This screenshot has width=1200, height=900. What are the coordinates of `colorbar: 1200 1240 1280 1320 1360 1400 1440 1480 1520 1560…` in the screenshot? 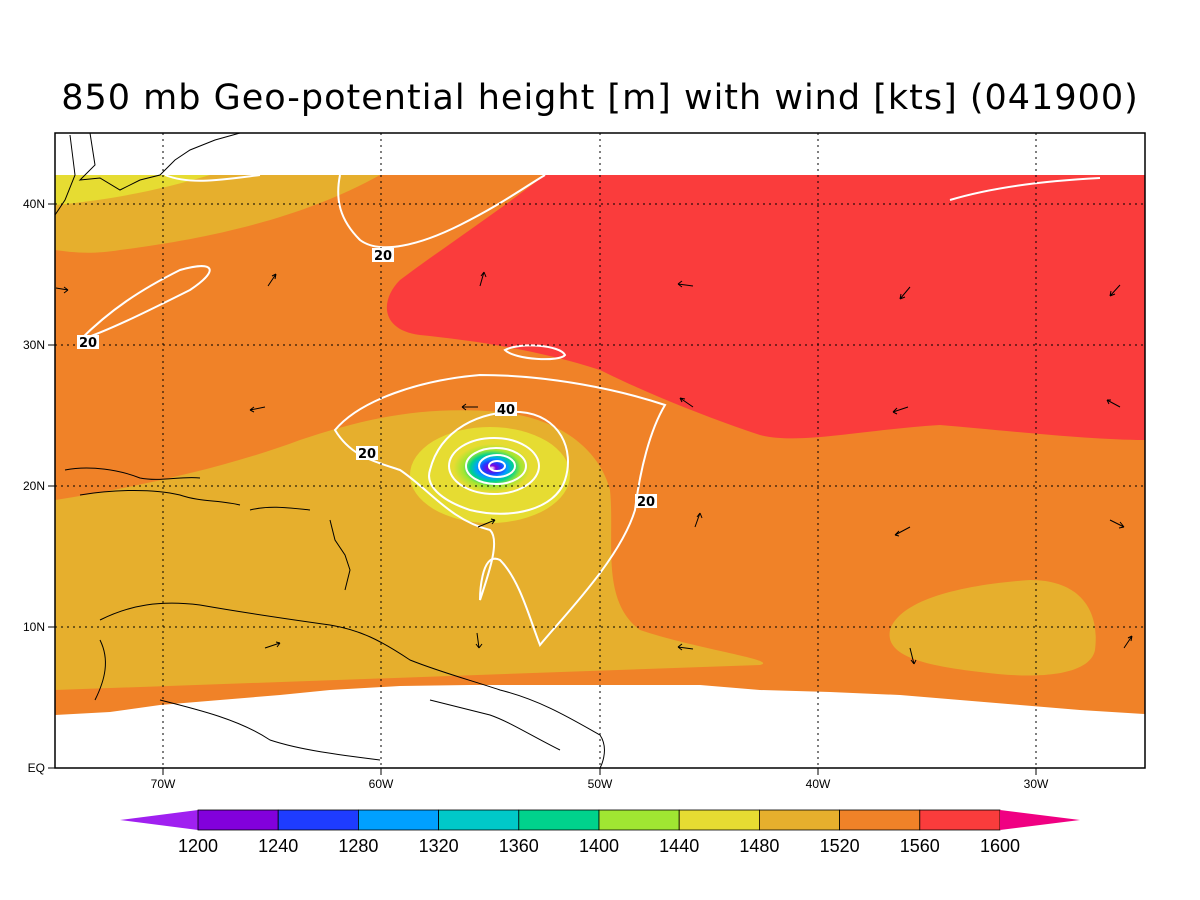 It's located at (600, 832).